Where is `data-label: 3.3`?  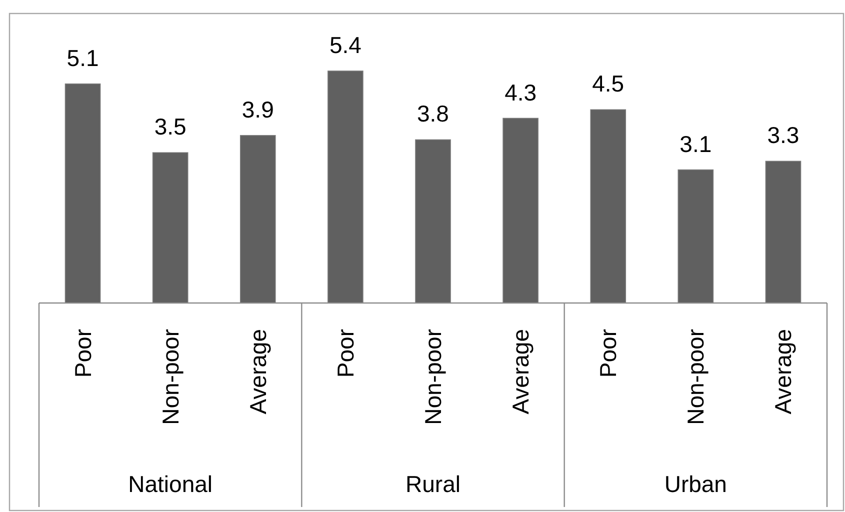
data-label: 3.3 is located at coordinates (783, 135).